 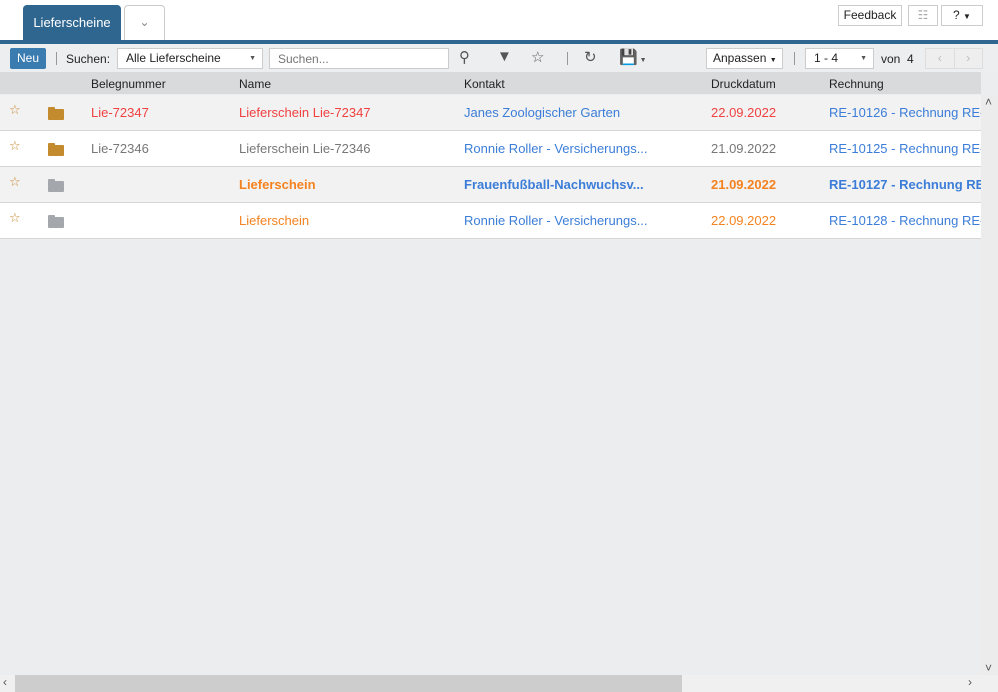 What do you see at coordinates (120, 112) in the screenshot?
I see `cell-belegnummer: Lie-72347` at bounding box center [120, 112].